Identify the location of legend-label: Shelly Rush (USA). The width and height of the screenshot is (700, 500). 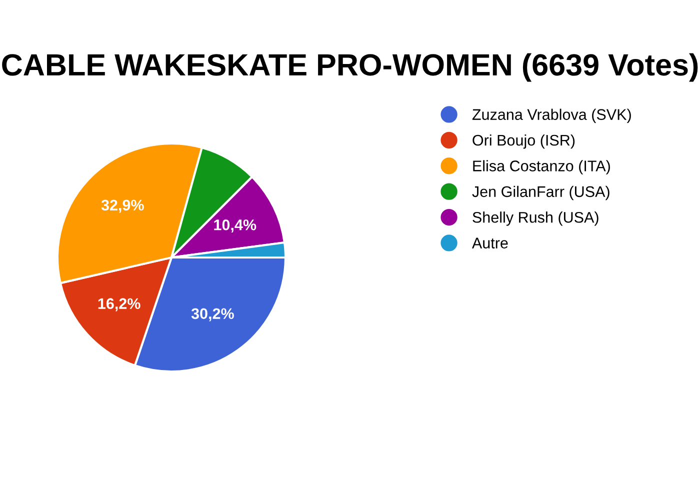
(535, 219).